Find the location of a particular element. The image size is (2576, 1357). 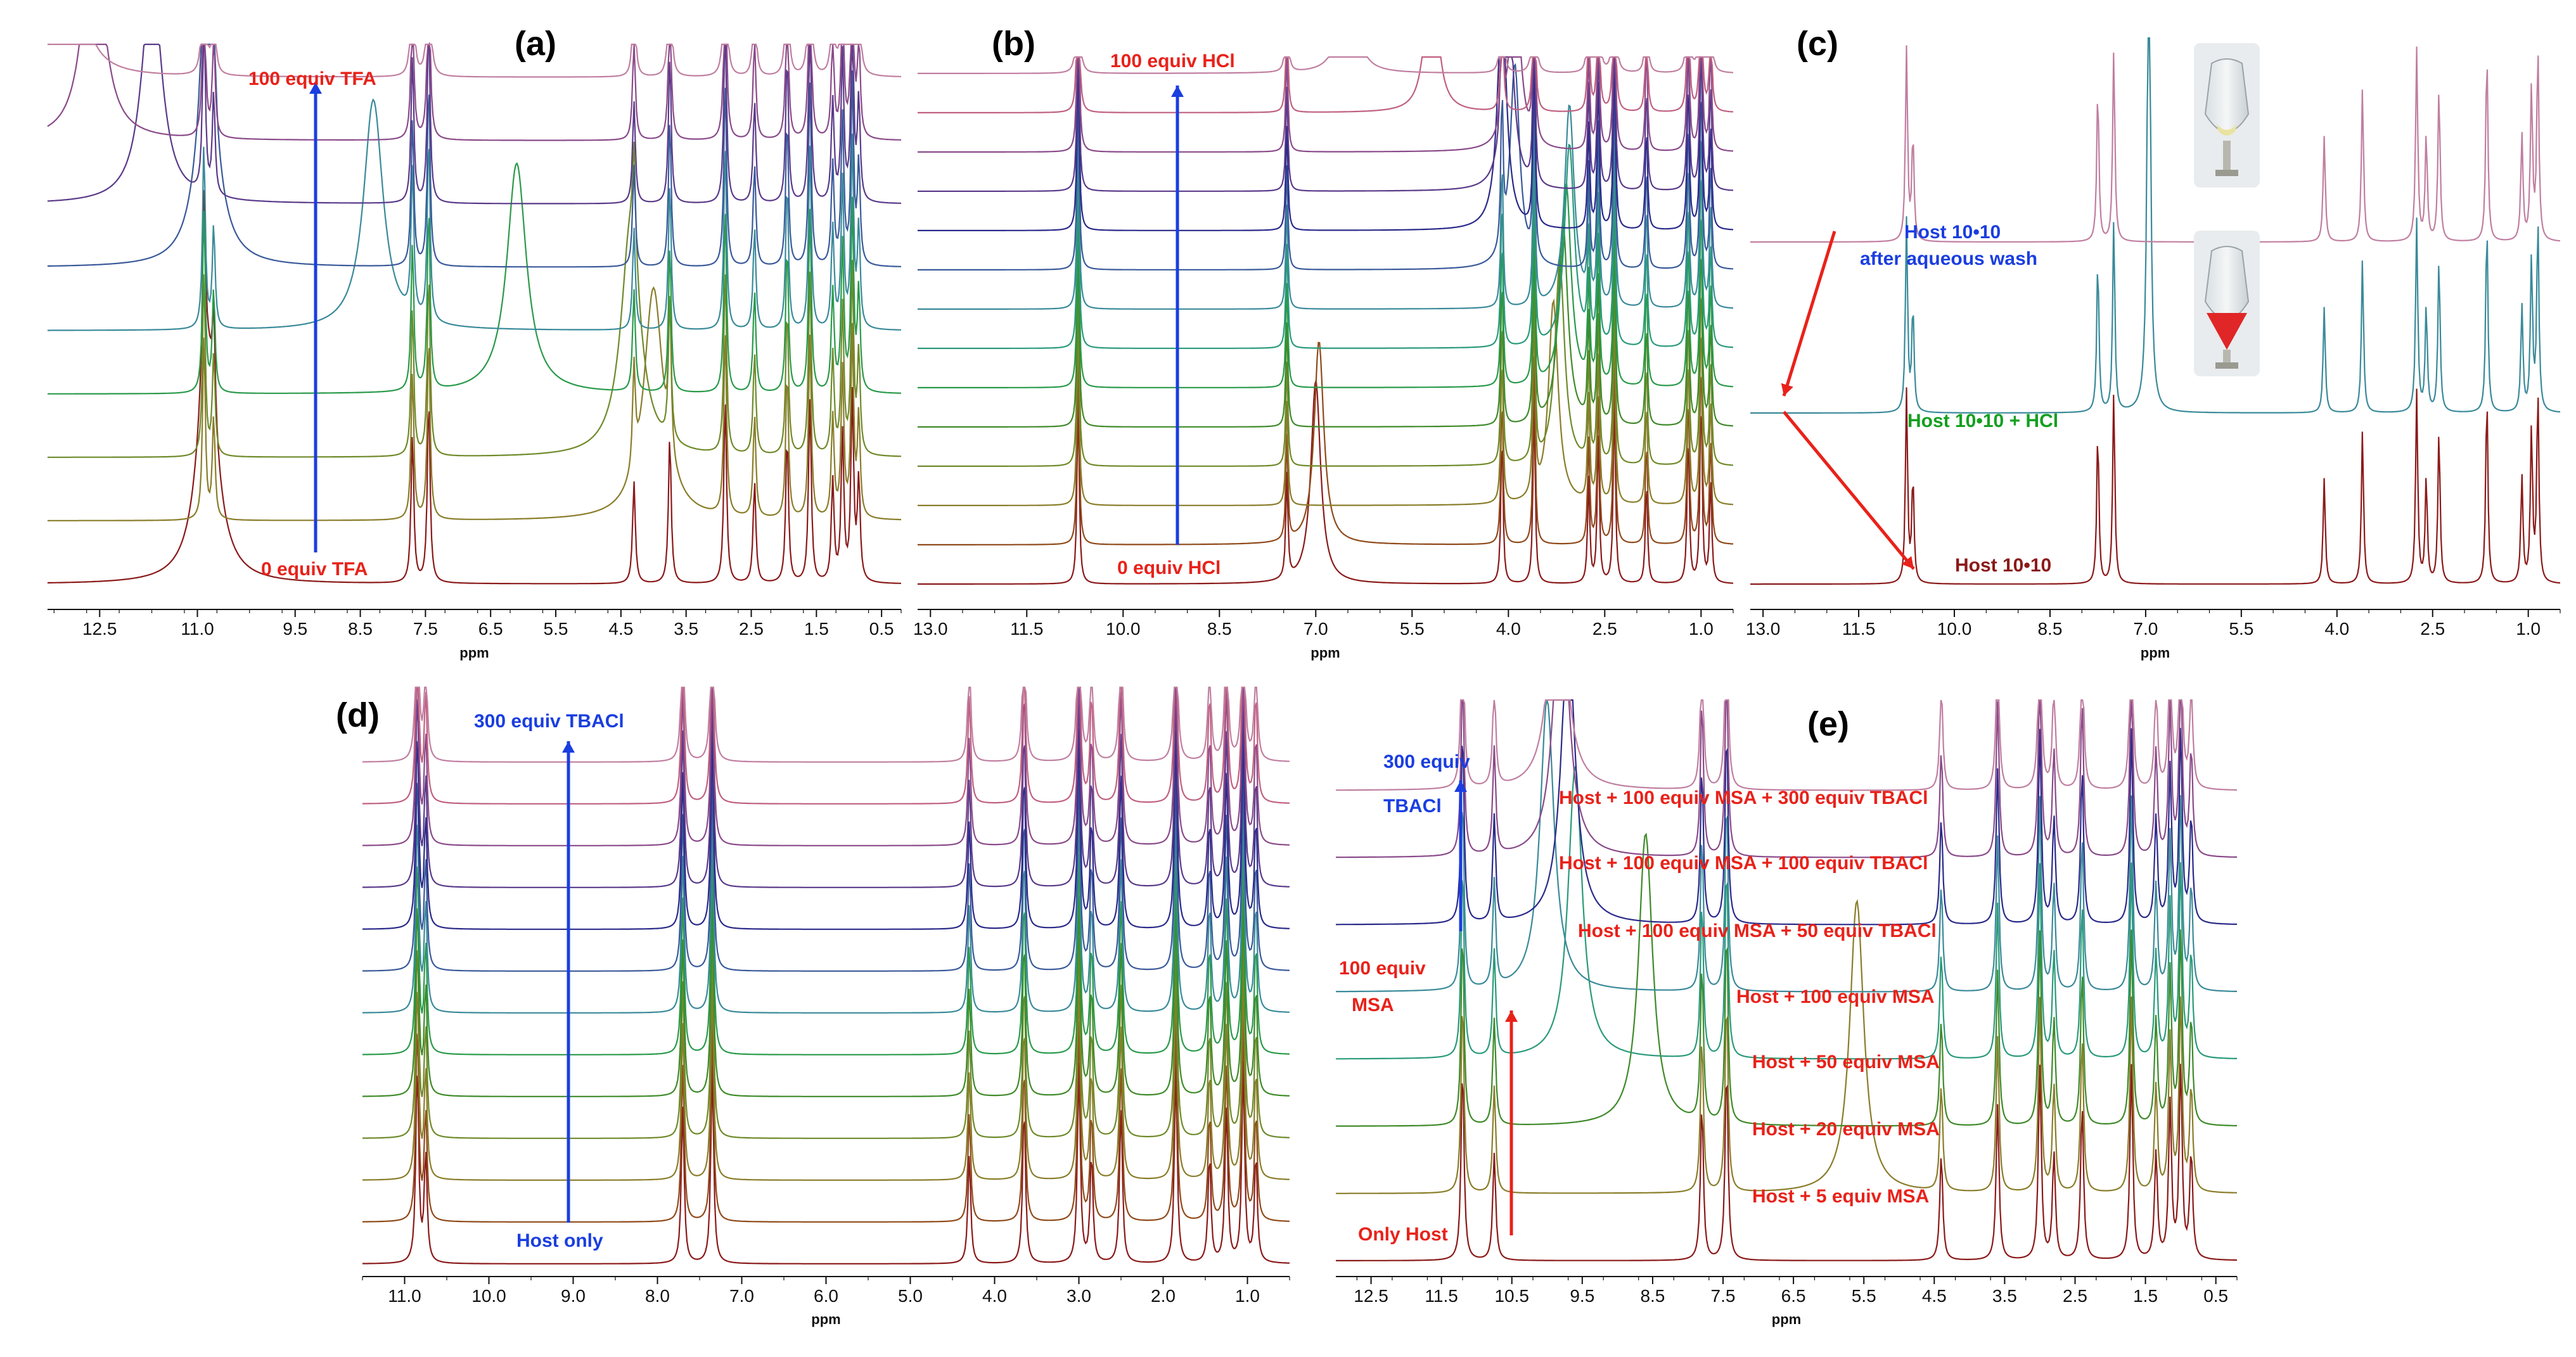

x-tick-label-e-4: 8.5 is located at coordinates (1652, 1296).